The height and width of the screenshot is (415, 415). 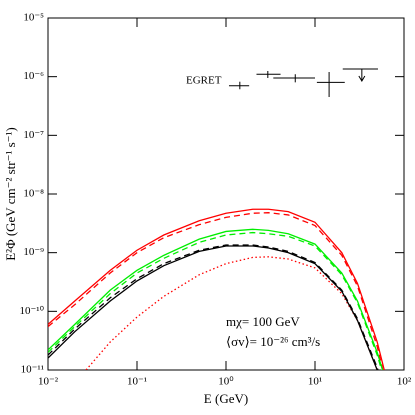 I want to click on y-tick-label: 10⁻⁸, so click(x=33, y=194).